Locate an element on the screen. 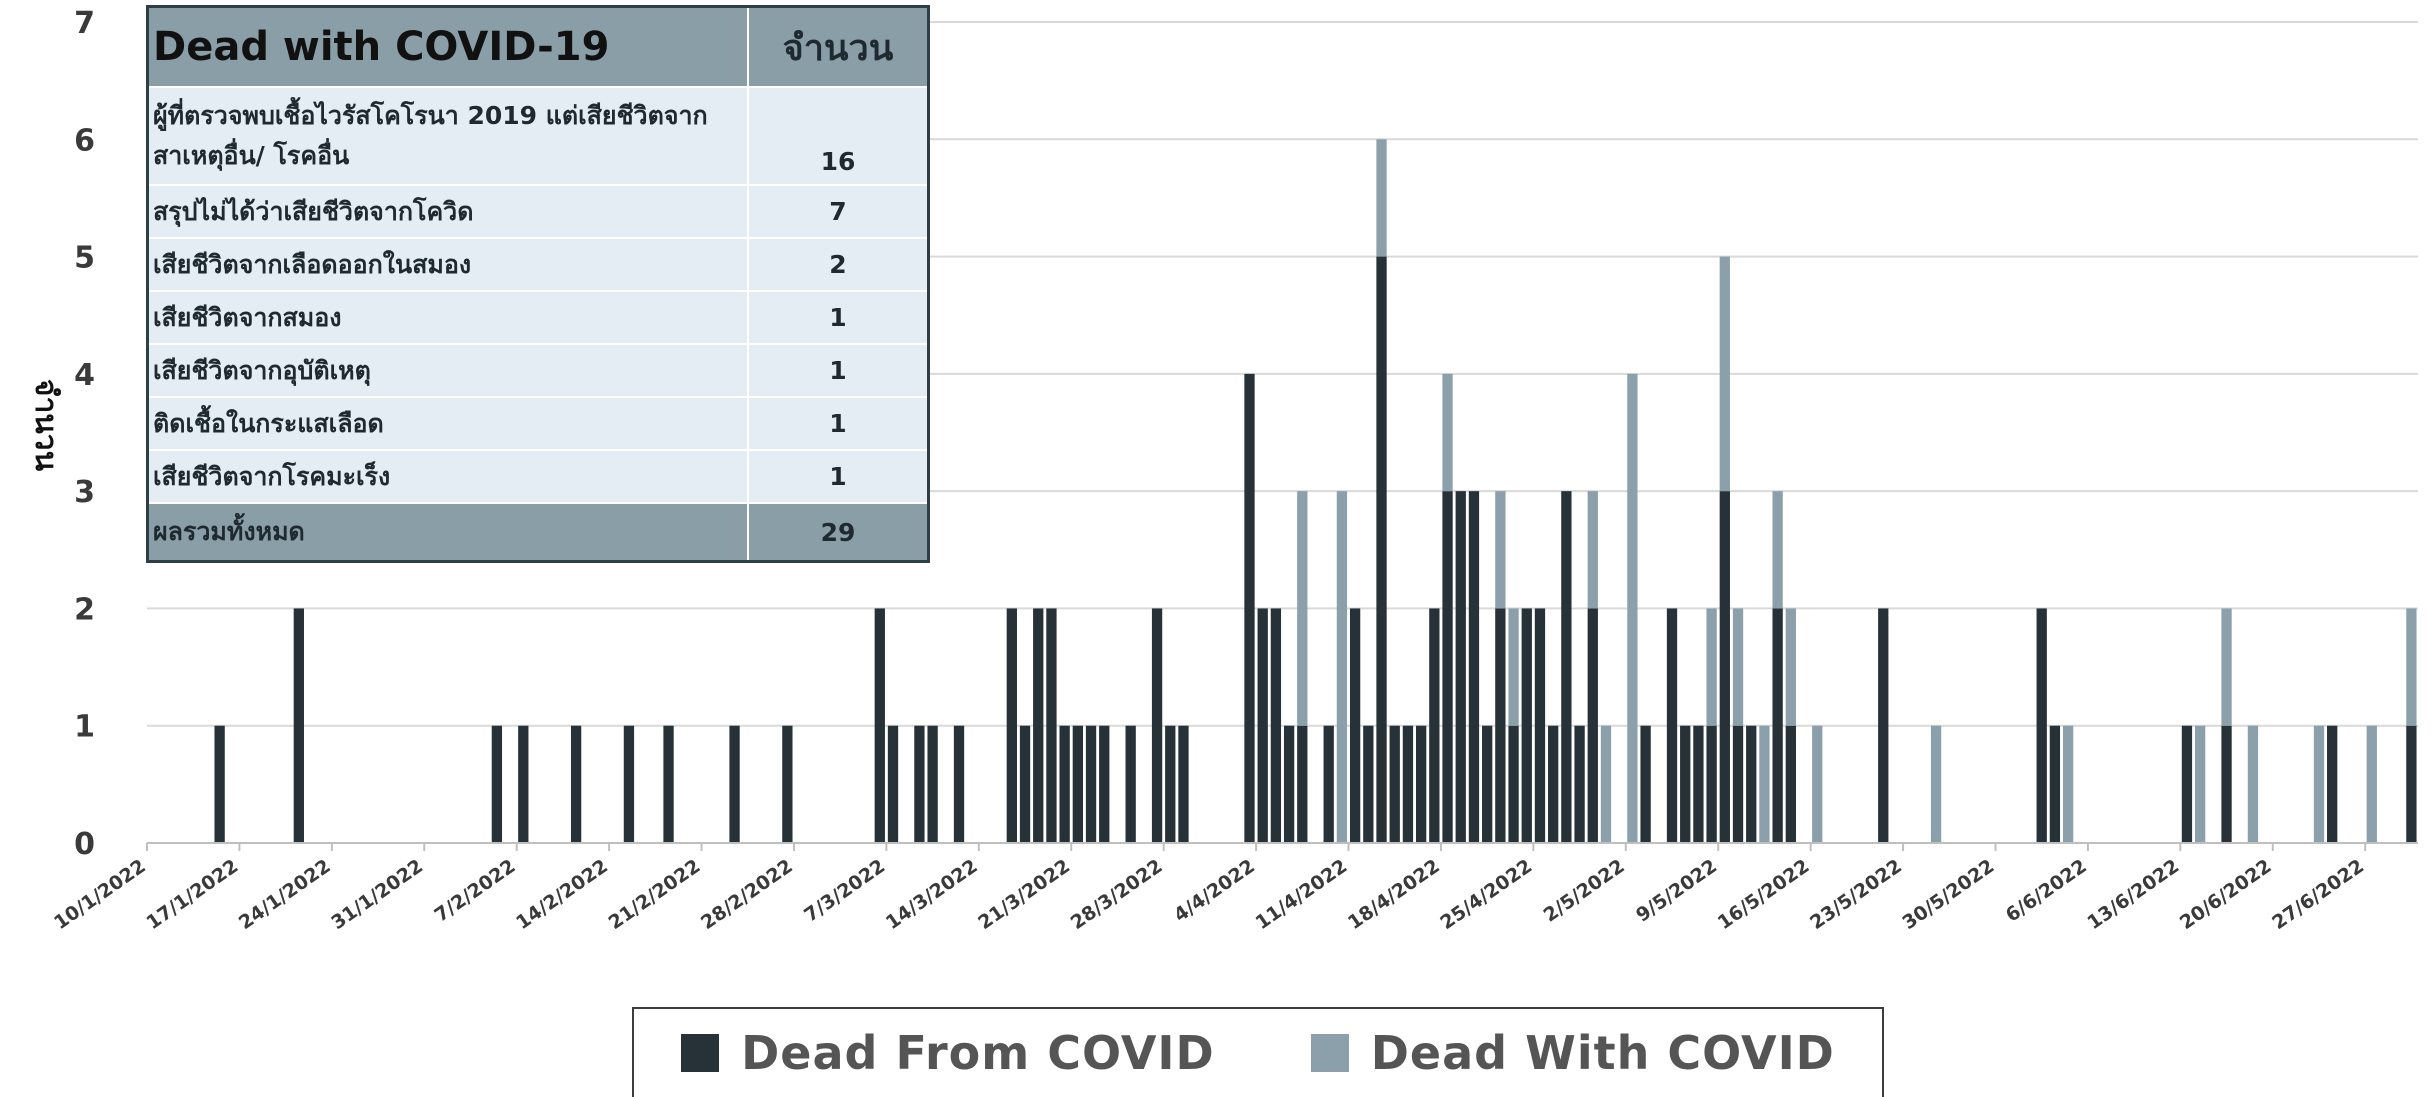  summary-table-row: สรุปไม่ได้ว่าเสียชีวิตจากโควิด 7 is located at coordinates (538, 211).